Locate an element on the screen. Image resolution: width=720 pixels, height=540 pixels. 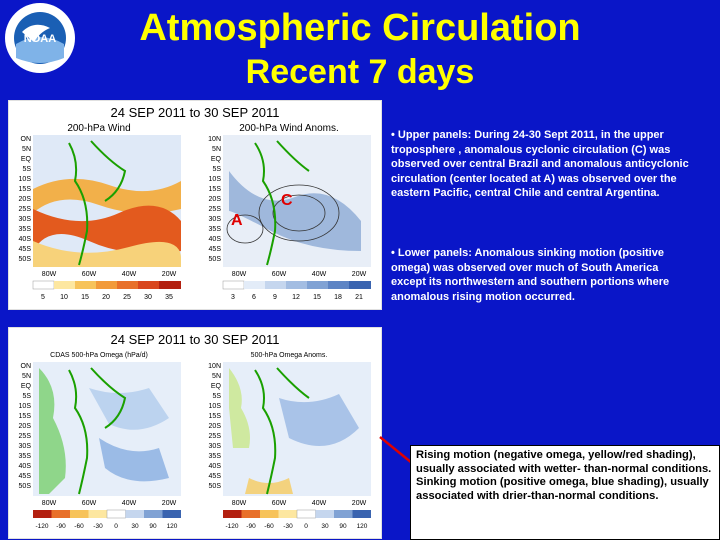
upper-right-scale: 3 6 9 12 15 18 21 is located at coordinates (297, 297).